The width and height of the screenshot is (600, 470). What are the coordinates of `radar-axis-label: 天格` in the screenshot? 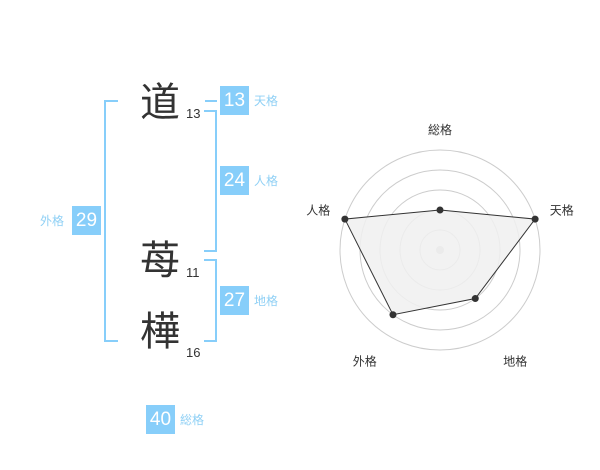 It's located at (562, 209).